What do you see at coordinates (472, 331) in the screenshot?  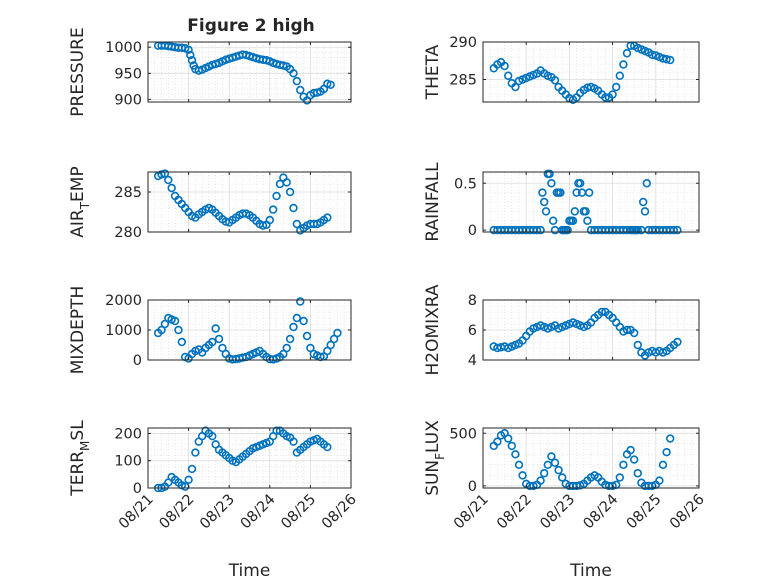 I see `y-tick-label: 6` at bounding box center [472, 331].